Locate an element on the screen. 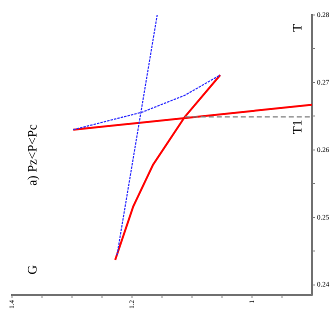  annotation: G is located at coordinates (32, 269).